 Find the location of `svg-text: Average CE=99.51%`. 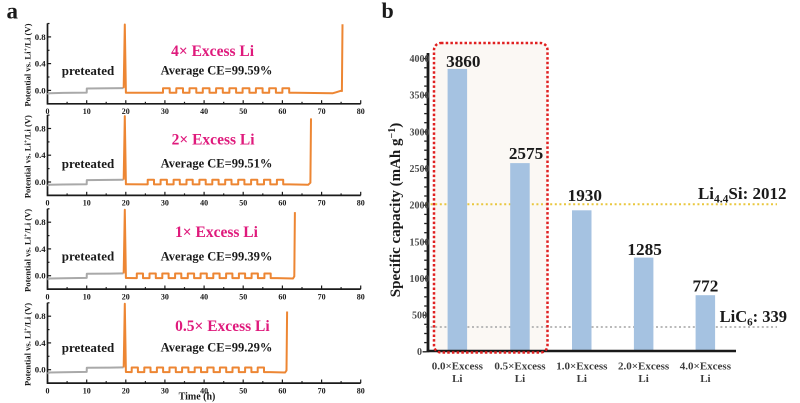

svg-text: Average CE=99.51% is located at coordinates (217, 164).